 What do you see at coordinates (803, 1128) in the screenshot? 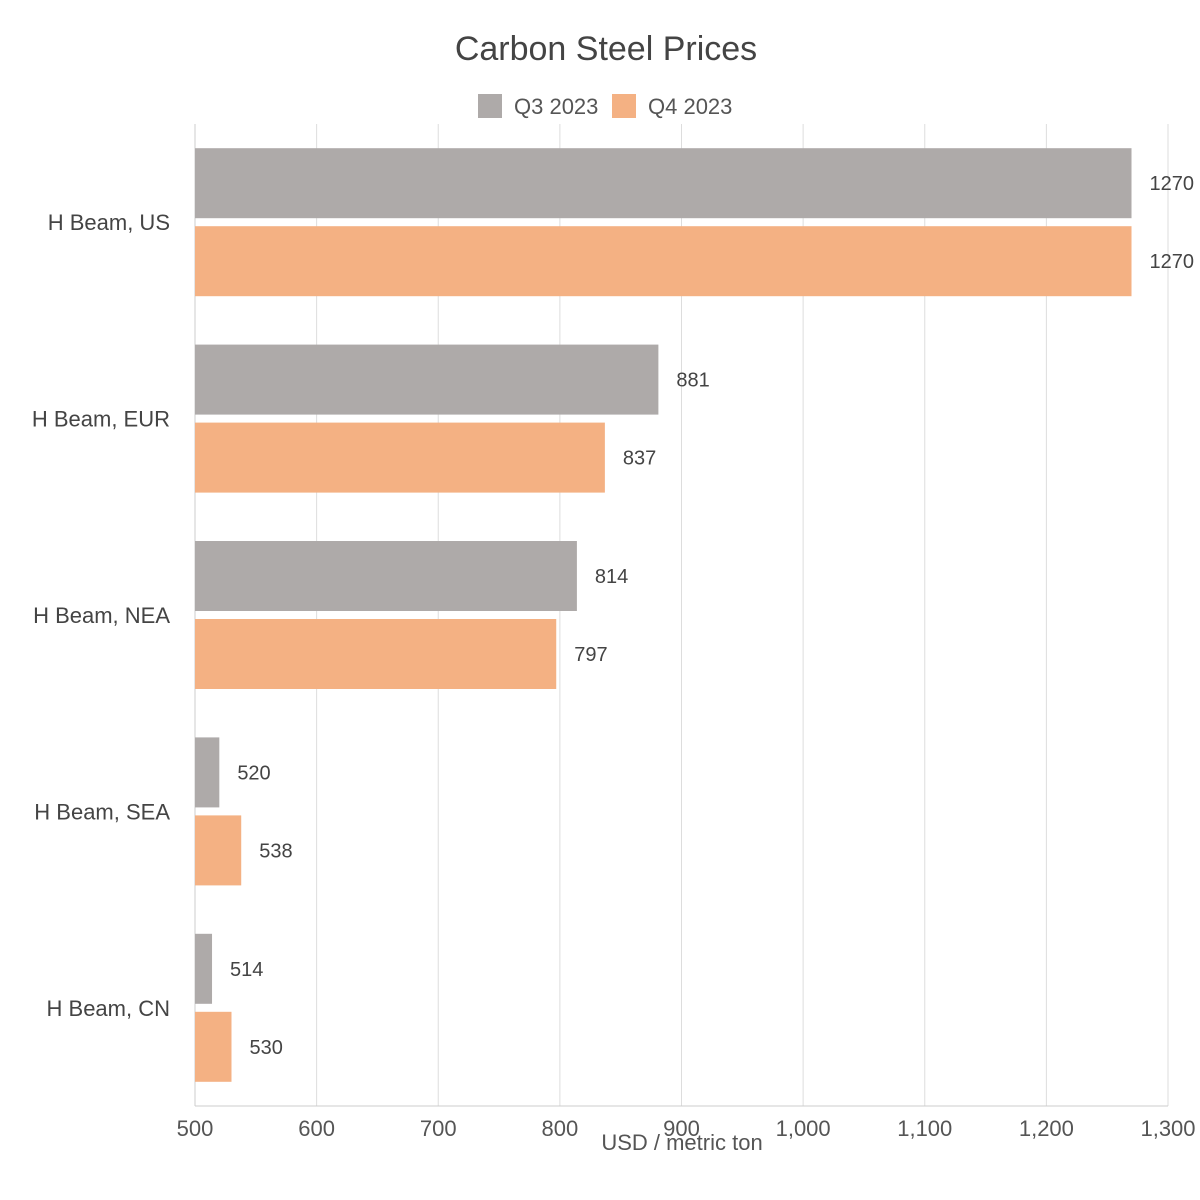
I see `x-tick-label: 1,000` at bounding box center [803, 1128].